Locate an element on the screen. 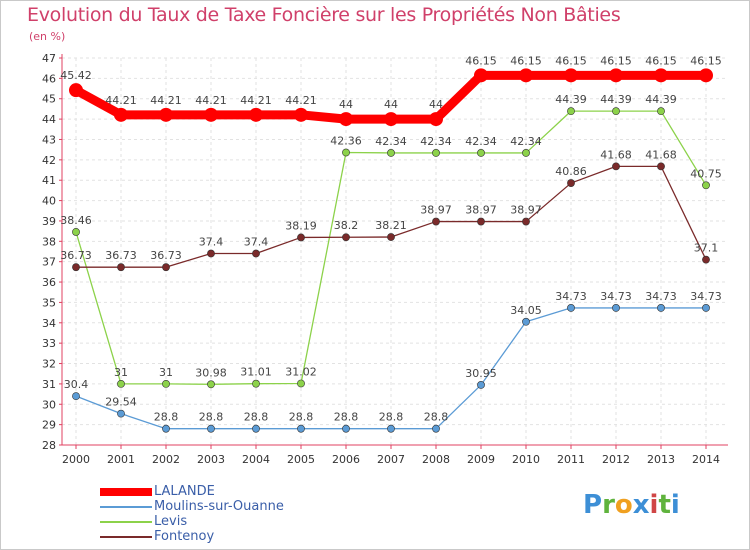  legend-label-levis: Levis is located at coordinates (171, 521).